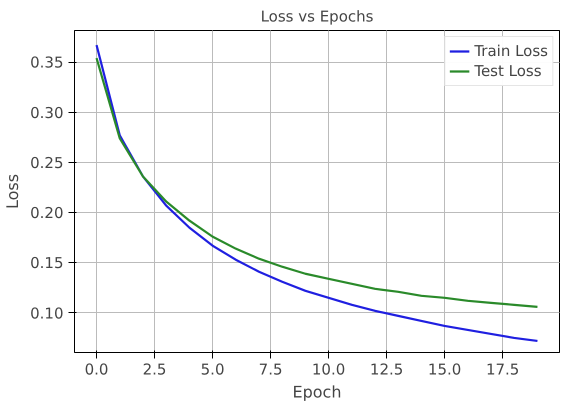 The height and width of the screenshot is (404, 574). What do you see at coordinates (508, 71) in the screenshot?
I see `legend-label: Test Loss` at bounding box center [508, 71].